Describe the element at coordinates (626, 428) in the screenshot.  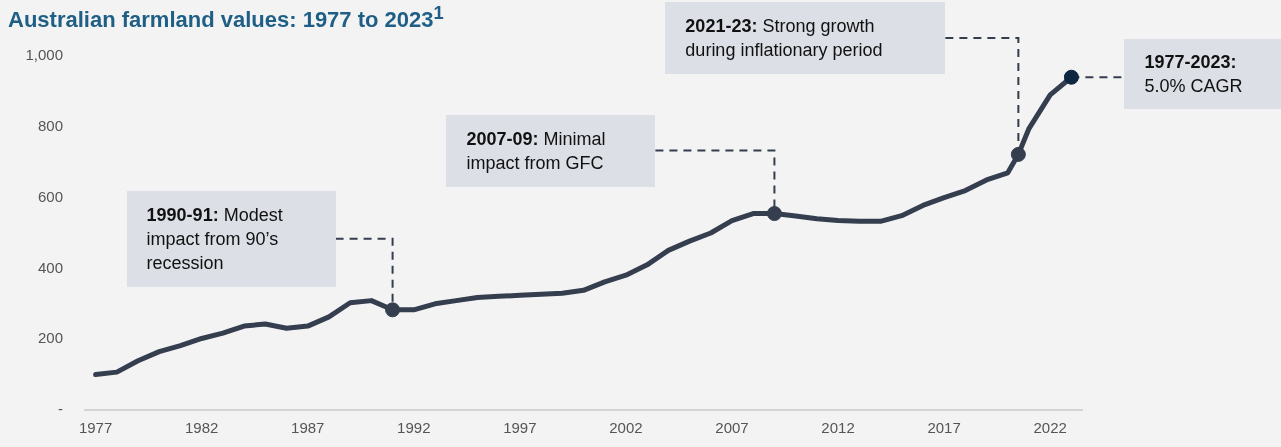
I see `x-tick-label: 2002` at that location.